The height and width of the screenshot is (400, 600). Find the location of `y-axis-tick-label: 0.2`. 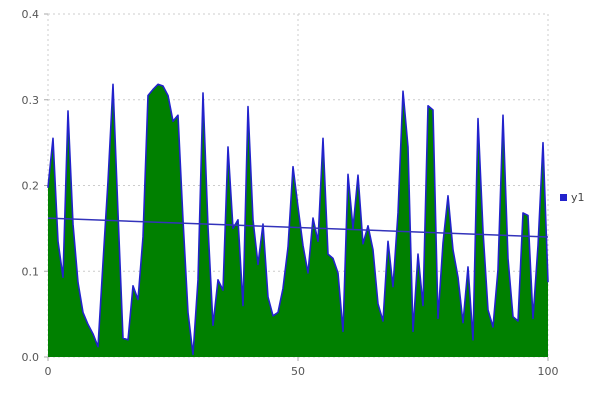

y-axis-tick-label: 0.2 is located at coordinates (31, 186).